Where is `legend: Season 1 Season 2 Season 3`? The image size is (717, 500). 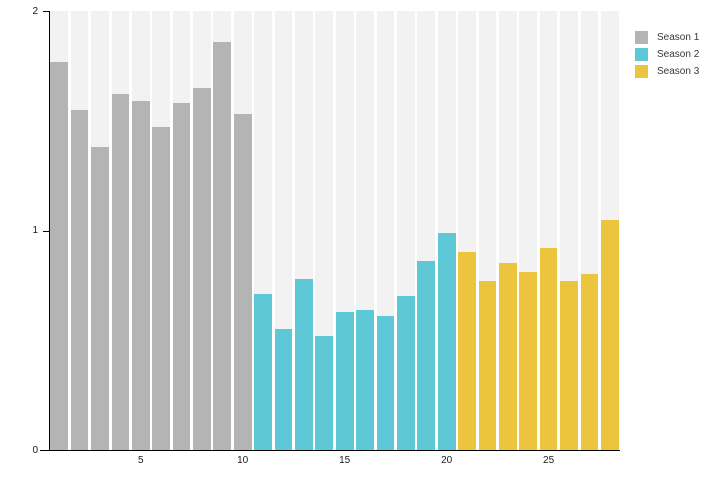 legend: Season 1 Season 2 Season 3 is located at coordinates (667, 54).